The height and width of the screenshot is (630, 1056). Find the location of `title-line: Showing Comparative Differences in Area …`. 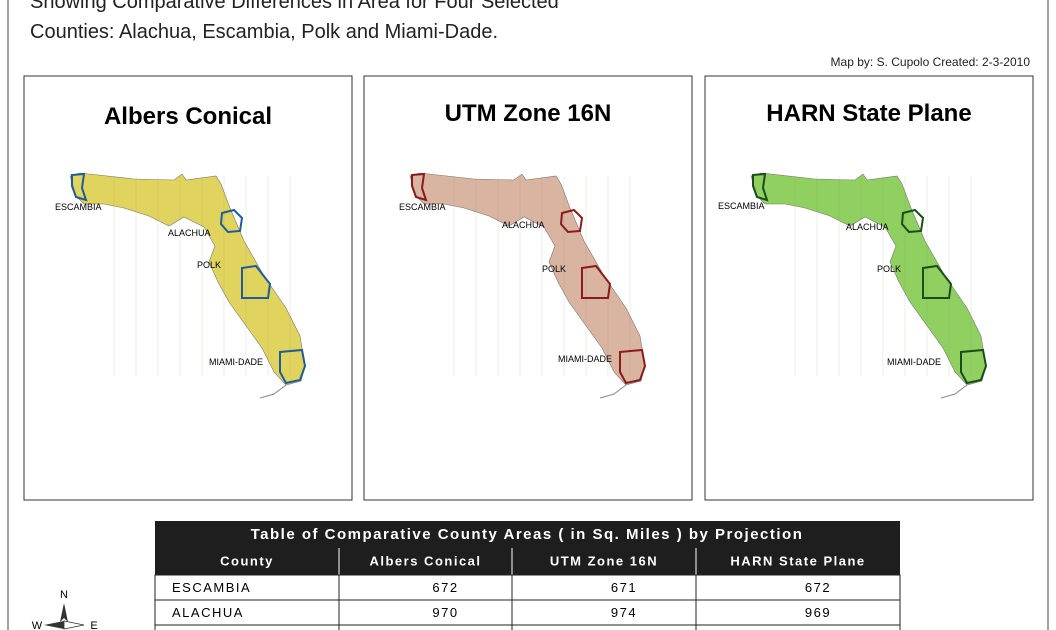

title-line: Showing Comparative Differences in Area … is located at coordinates (294, 6).